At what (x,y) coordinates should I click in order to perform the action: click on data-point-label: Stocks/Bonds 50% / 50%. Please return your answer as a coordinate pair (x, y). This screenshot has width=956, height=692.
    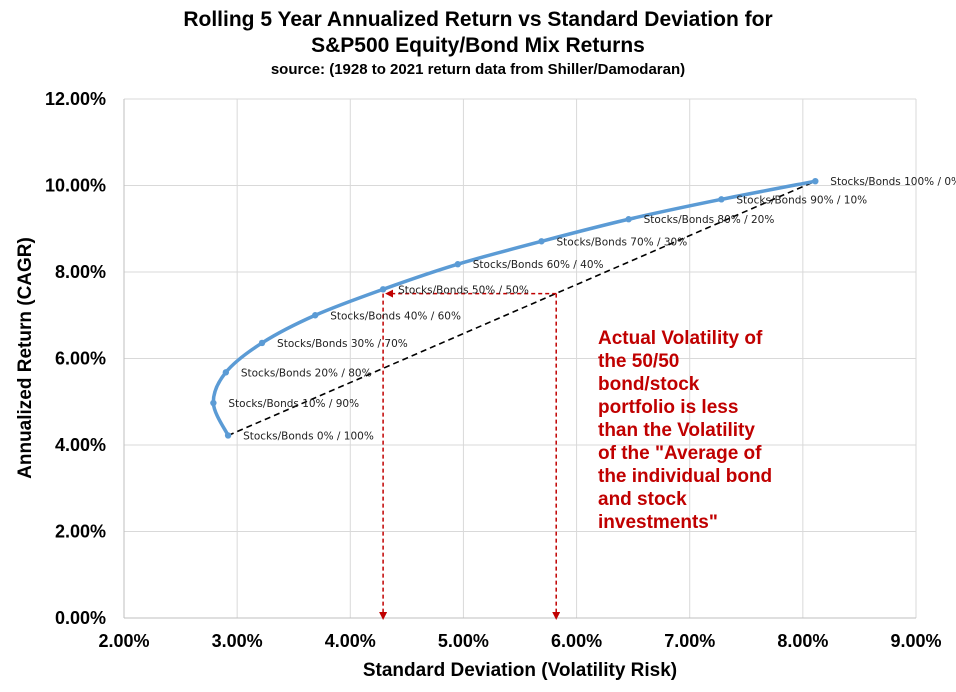
    Looking at the image, I should click on (463, 290).